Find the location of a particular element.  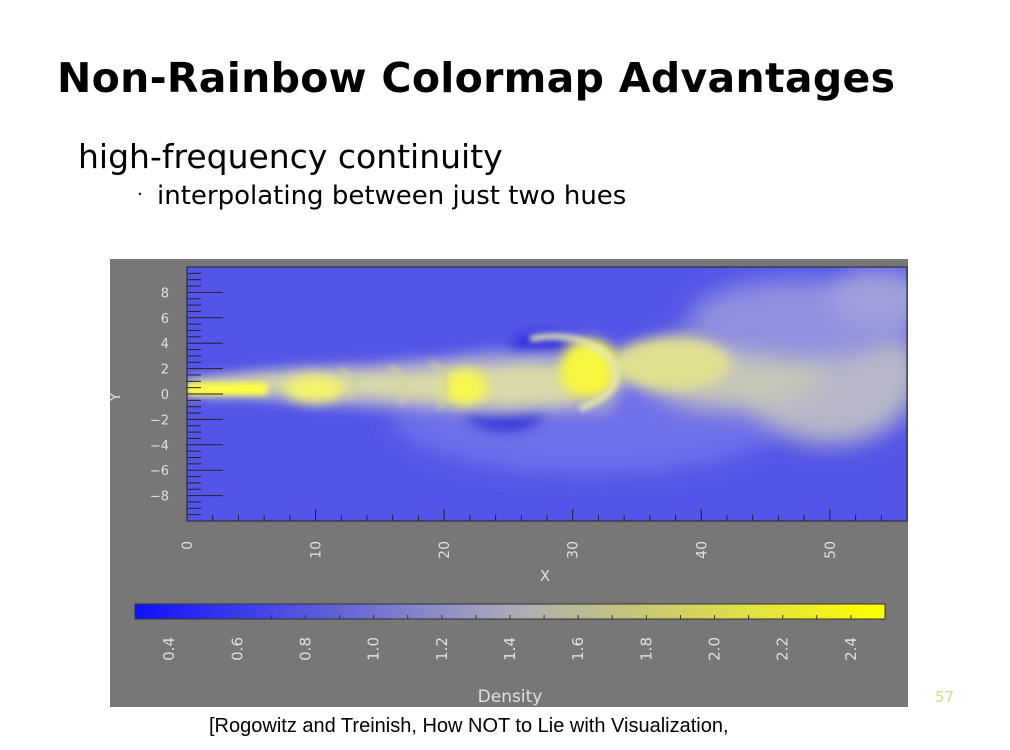

colorbar-ticks is located at coordinates (527, 617).